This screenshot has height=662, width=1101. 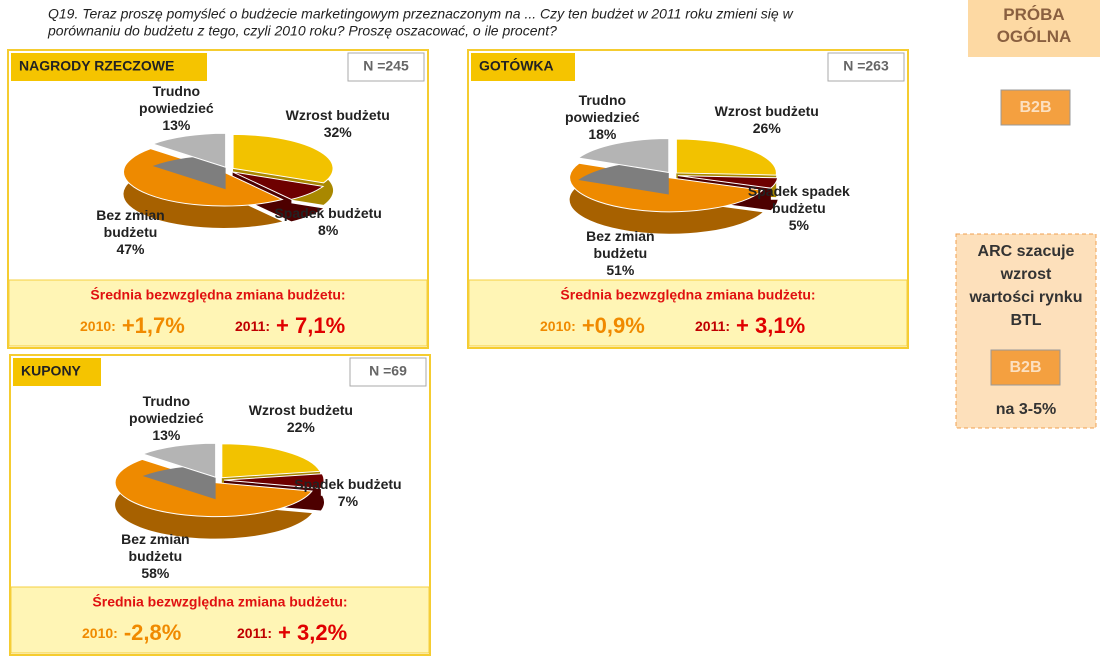 What do you see at coordinates (388, 371) in the screenshot?
I see `n-label: N =69` at bounding box center [388, 371].